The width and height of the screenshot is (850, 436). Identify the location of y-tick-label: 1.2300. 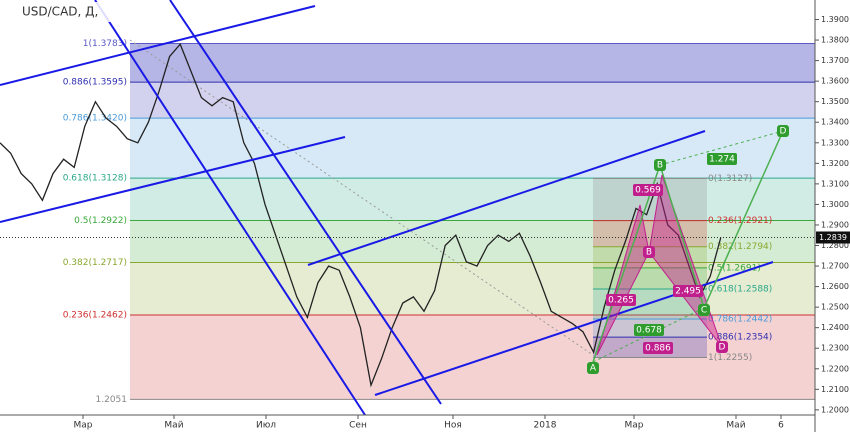
(835, 348).